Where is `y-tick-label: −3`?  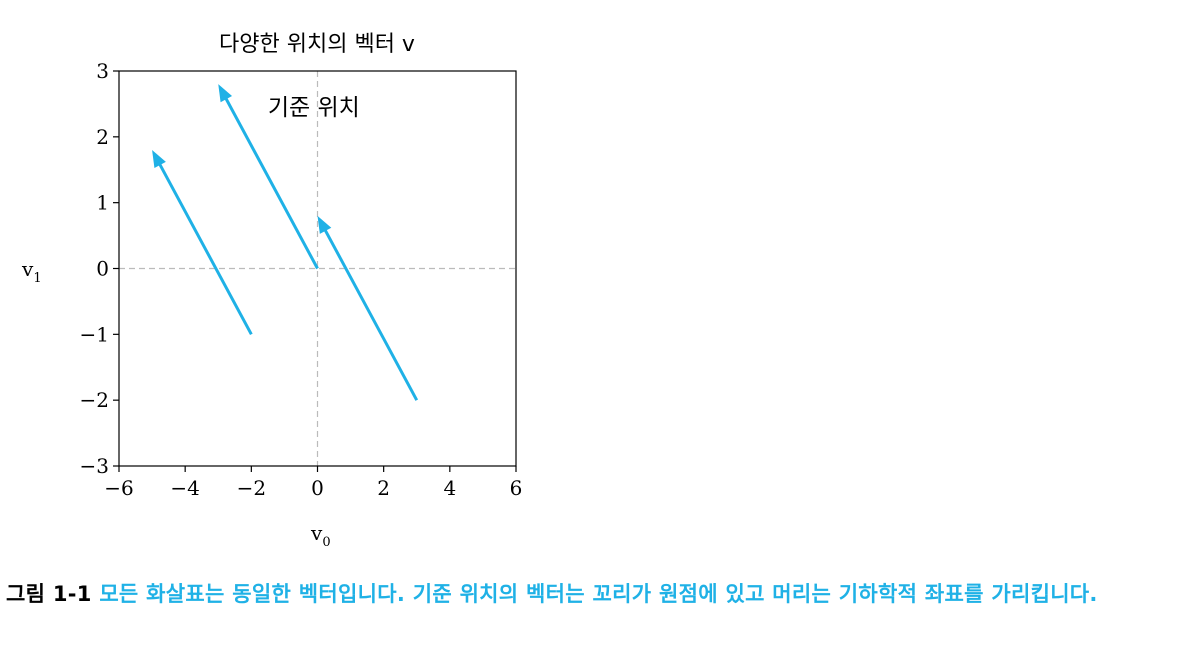
y-tick-label: −3 is located at coordinates (94, 466).